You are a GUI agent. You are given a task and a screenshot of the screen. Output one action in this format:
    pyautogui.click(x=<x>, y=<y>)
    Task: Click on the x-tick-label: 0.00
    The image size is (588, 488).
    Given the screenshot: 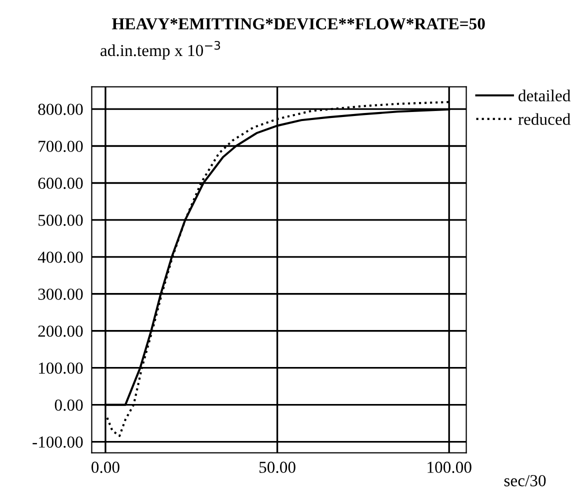 What is the action you would take?
    pyautogui.click(x=106, y=467)
    